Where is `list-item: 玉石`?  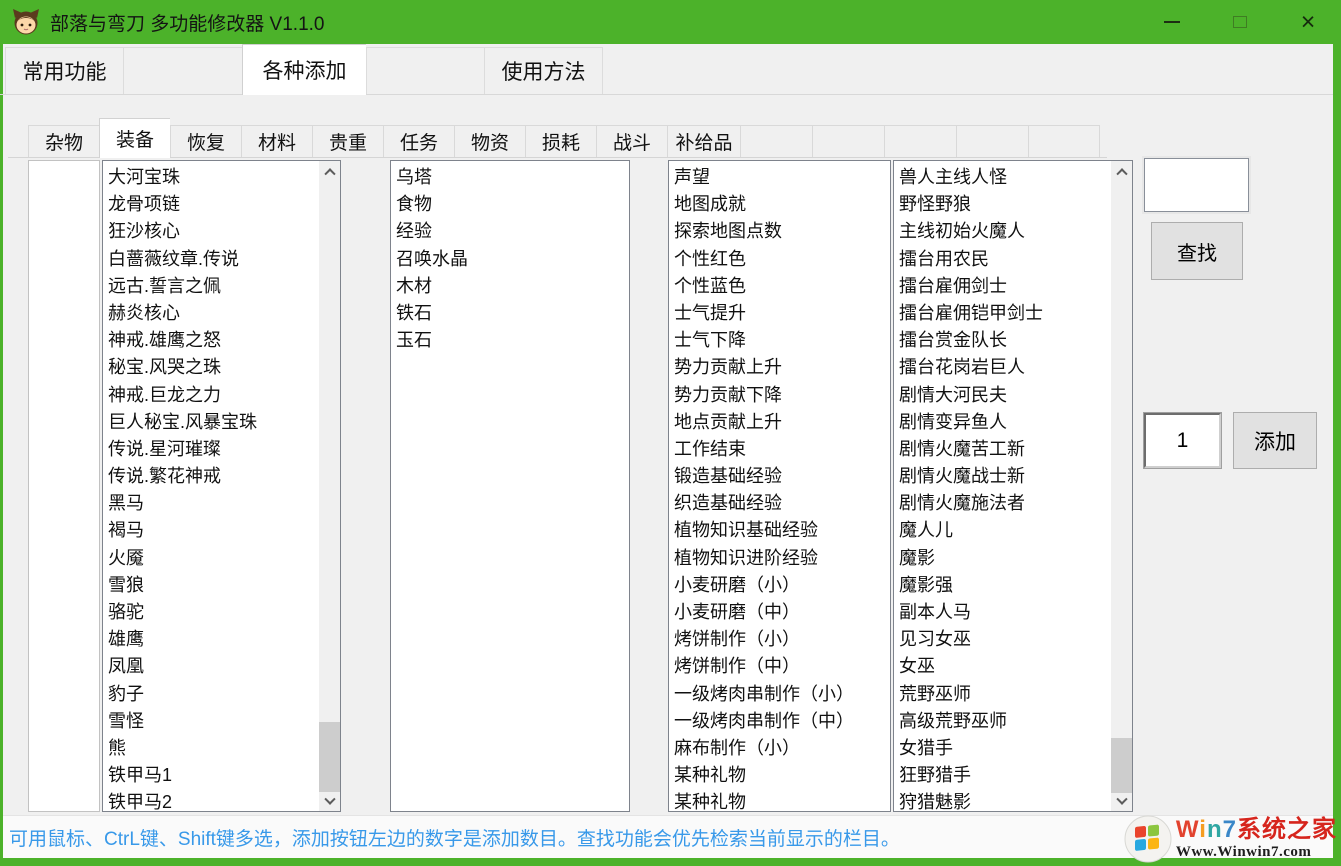 list-item: 玉石 is located at coordinates (414, 340).